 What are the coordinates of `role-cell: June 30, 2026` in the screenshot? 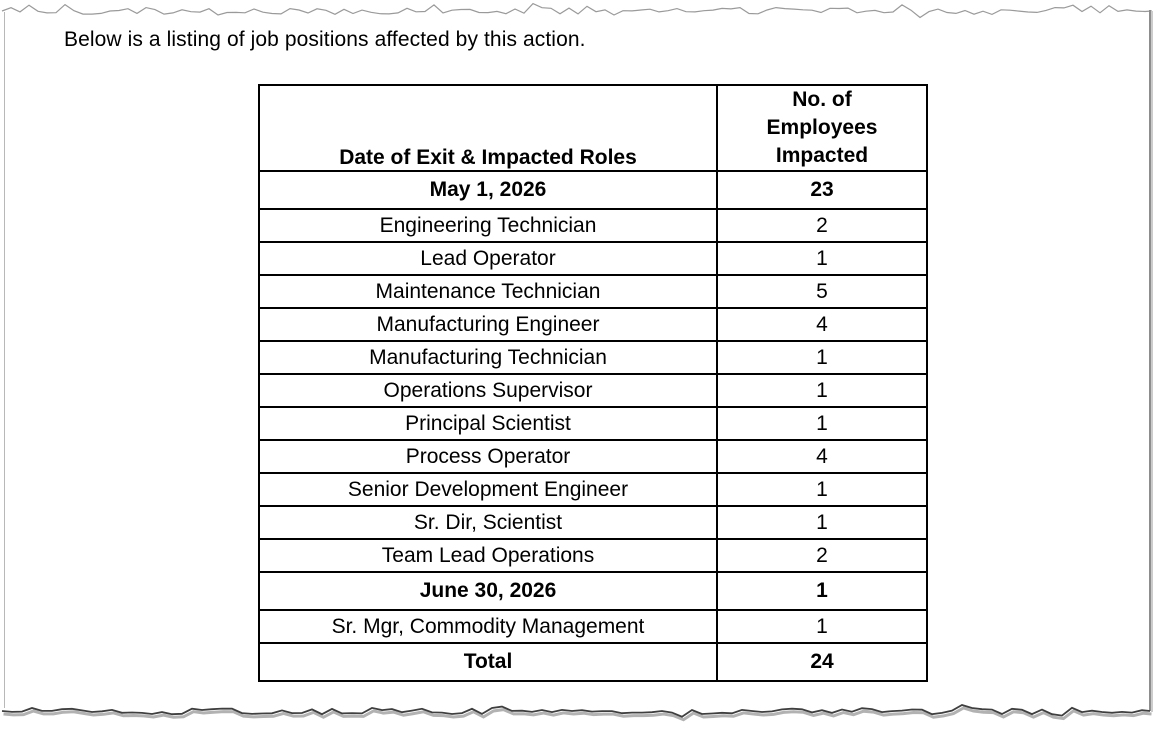 It's located at (488, 591).